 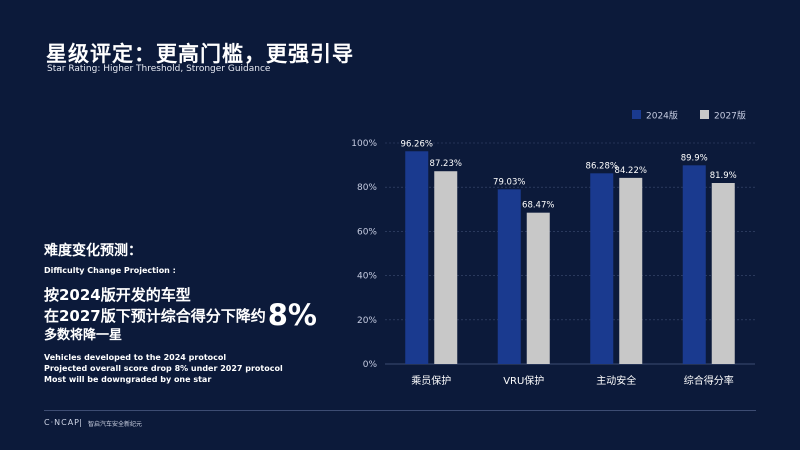 What do you see at coordinates (367, 232) in the screenshot?
I see `y-tick-label: 60%` at bounding box center [367, 232].